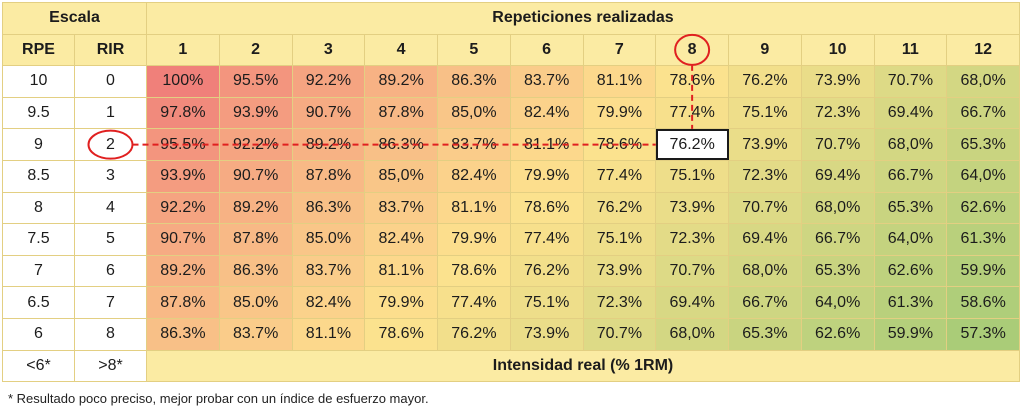  Describe the element at coordinates (765, 50) in the screenshot. I see `rep-header-9: 9` at that location.